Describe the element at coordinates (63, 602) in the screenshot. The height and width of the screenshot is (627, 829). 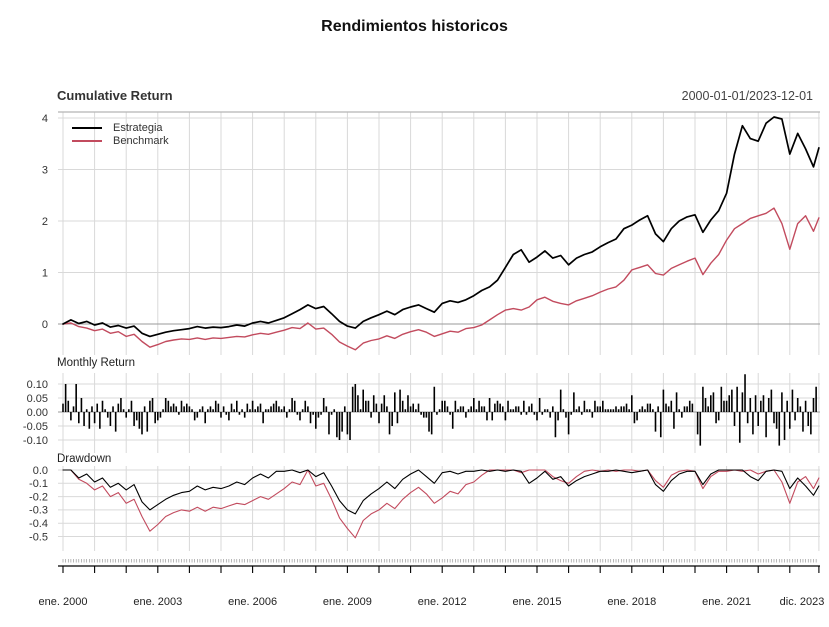
I see `x-tick-label: ene. 2000` at that location.